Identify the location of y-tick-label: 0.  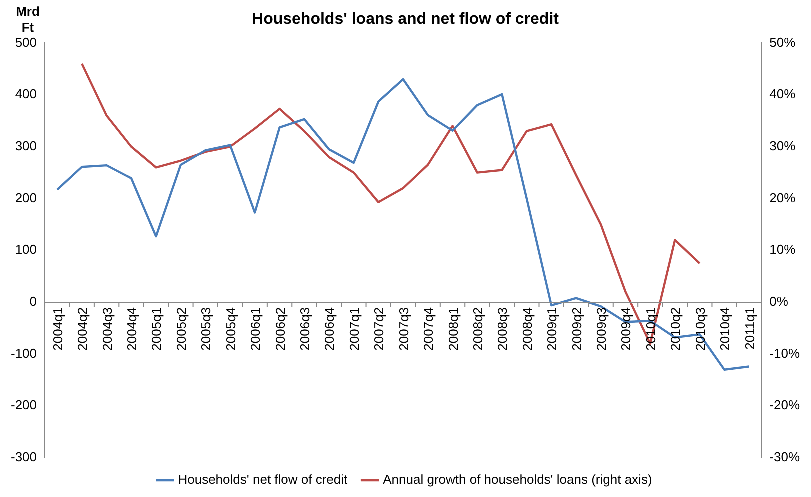
(34, 302).